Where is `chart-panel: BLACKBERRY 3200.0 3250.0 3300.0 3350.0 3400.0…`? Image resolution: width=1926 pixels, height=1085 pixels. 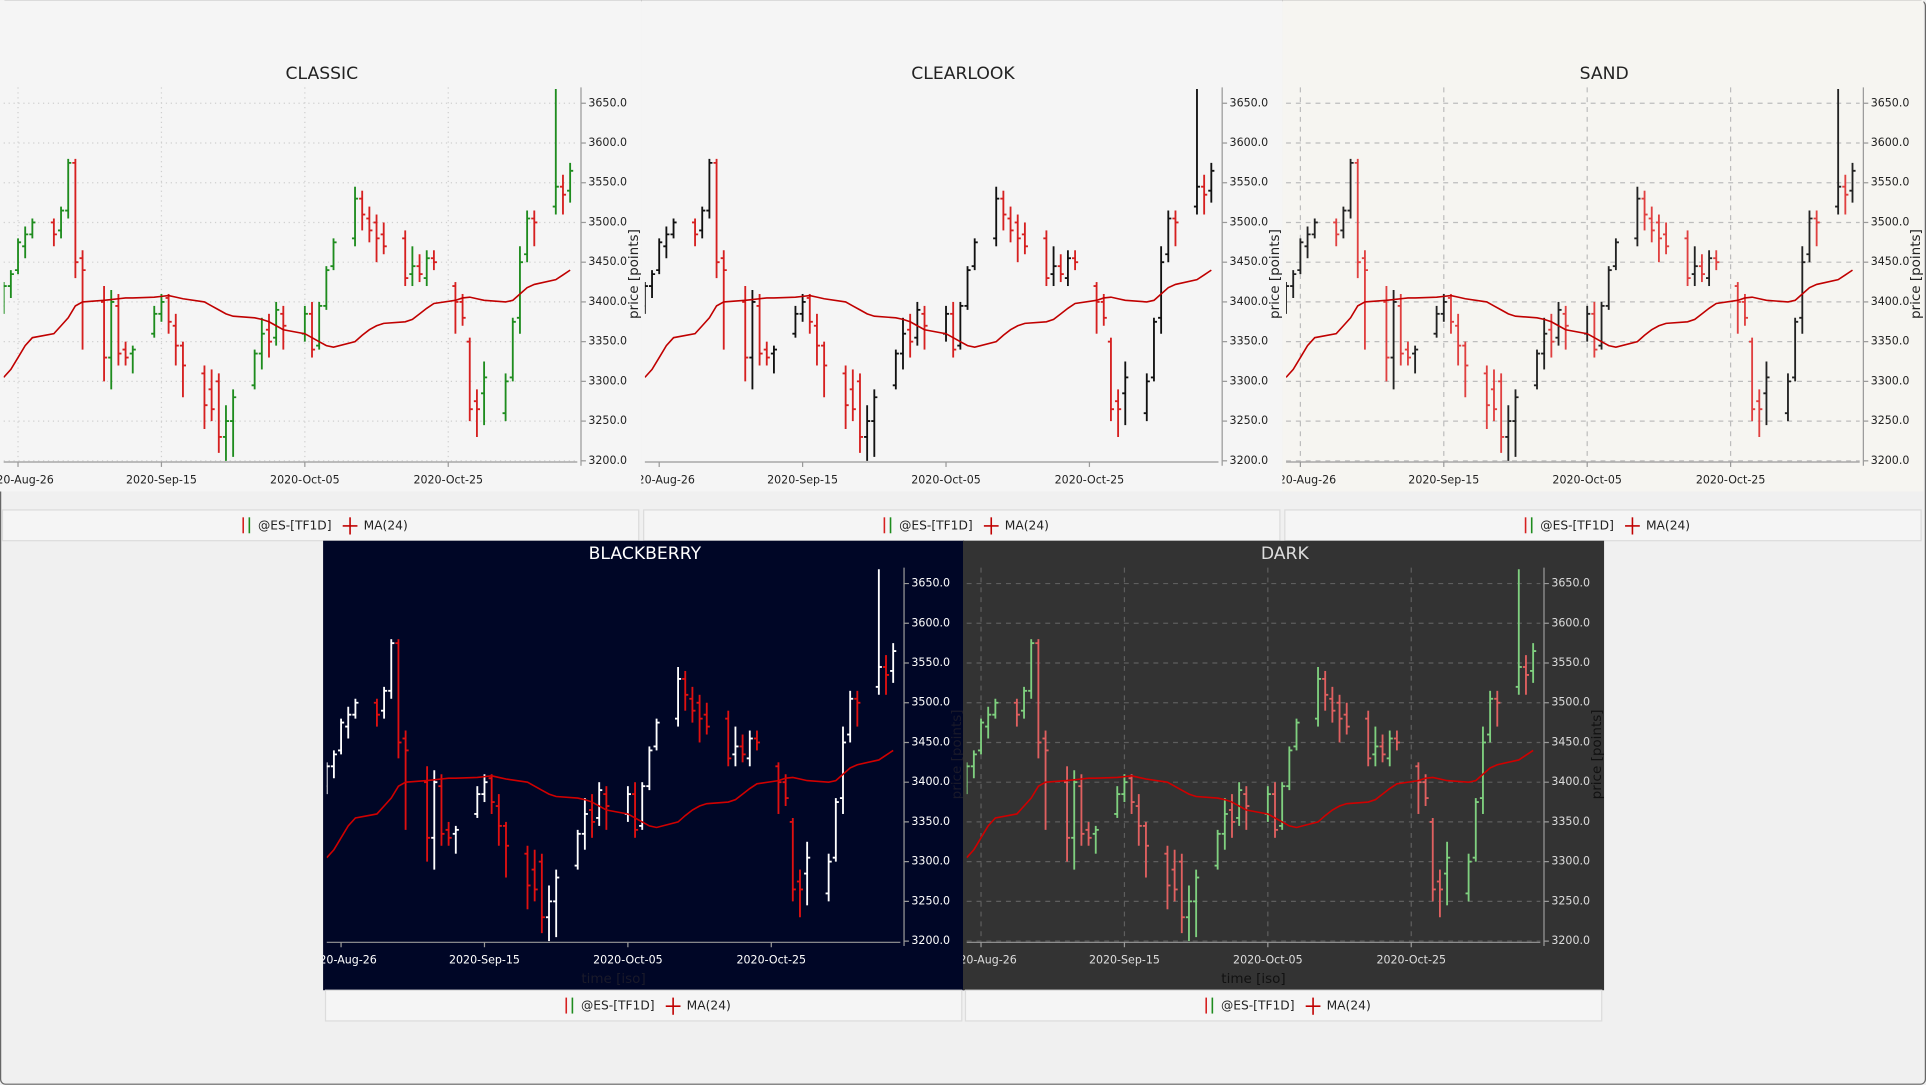
chart-panel: BLACKBERRY 3200.0 3250.0 3300.0 3350.0 3400.0… is located at coordinates (635, 765).